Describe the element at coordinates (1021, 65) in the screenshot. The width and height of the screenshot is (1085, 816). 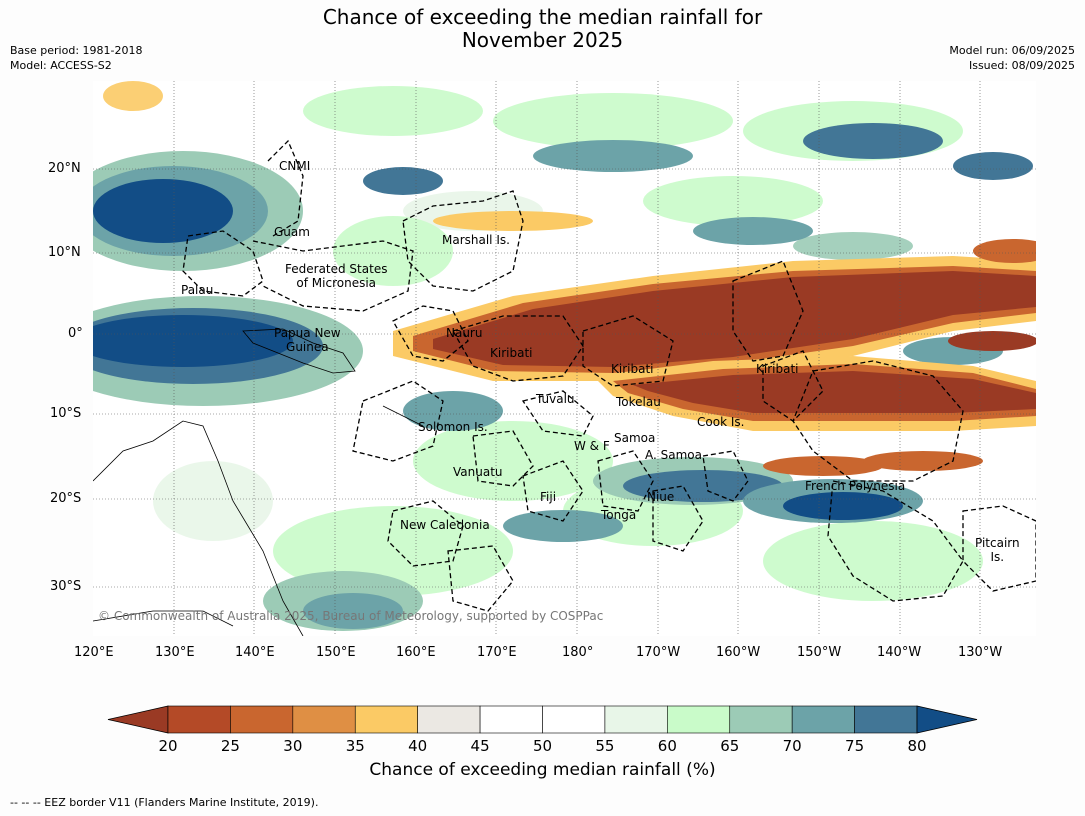
I see `issued-date: Issued: 08/09/2025` at that location.